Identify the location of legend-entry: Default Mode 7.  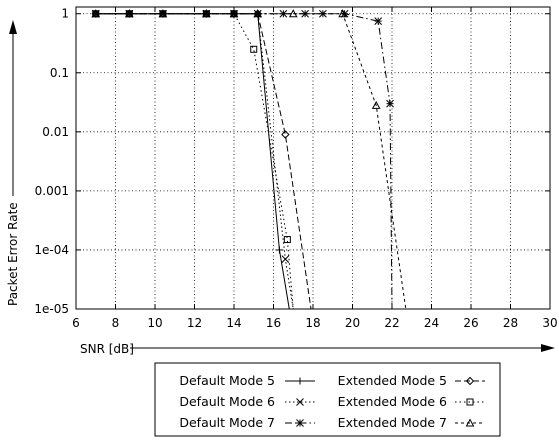
(247, 422).